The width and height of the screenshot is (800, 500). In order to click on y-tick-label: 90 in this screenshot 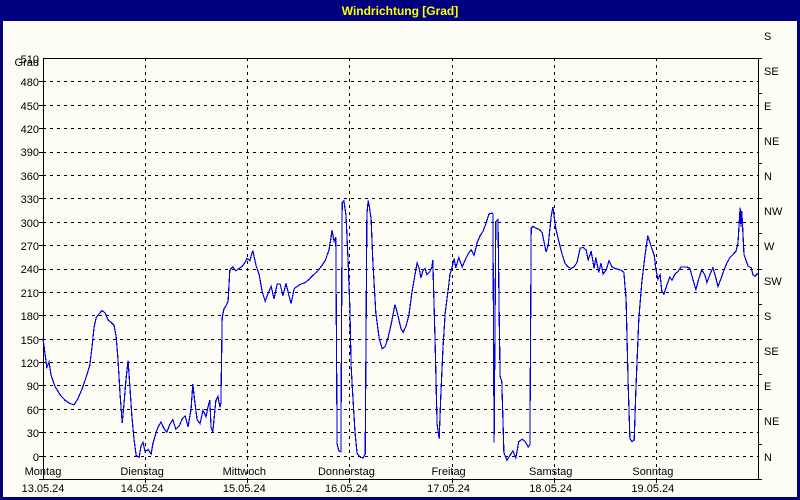, I will do `click(32, 387)`.